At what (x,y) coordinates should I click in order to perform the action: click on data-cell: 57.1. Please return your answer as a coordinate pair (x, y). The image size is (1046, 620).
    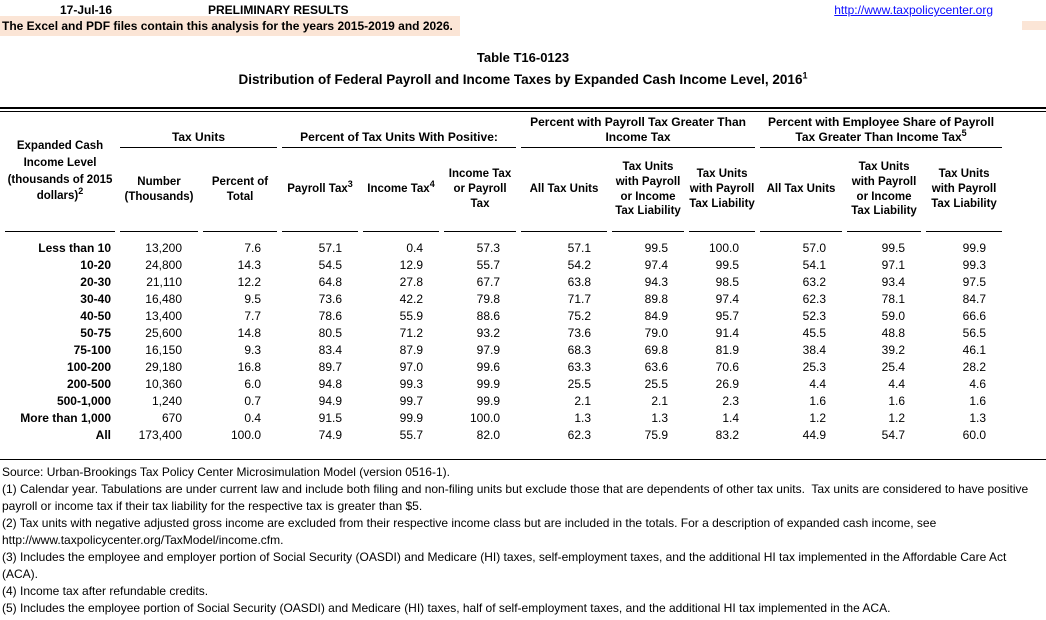
    Looking at the image, I should click on (579, 248).